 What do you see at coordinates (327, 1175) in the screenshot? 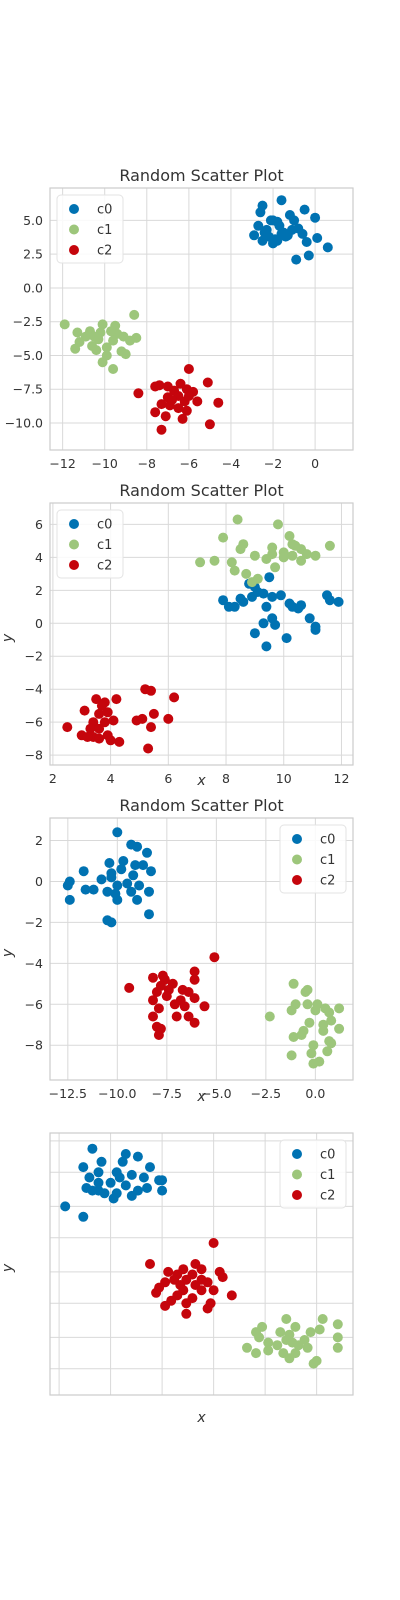
I see `legend-label: c1` at bounding box center [327, 1175].